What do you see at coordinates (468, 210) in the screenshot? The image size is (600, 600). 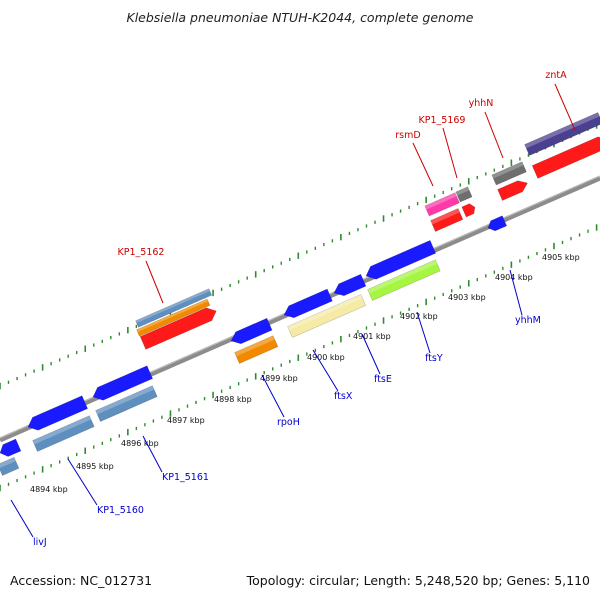 I see `kp1-5169-cds` at bounding box center [468, 210].